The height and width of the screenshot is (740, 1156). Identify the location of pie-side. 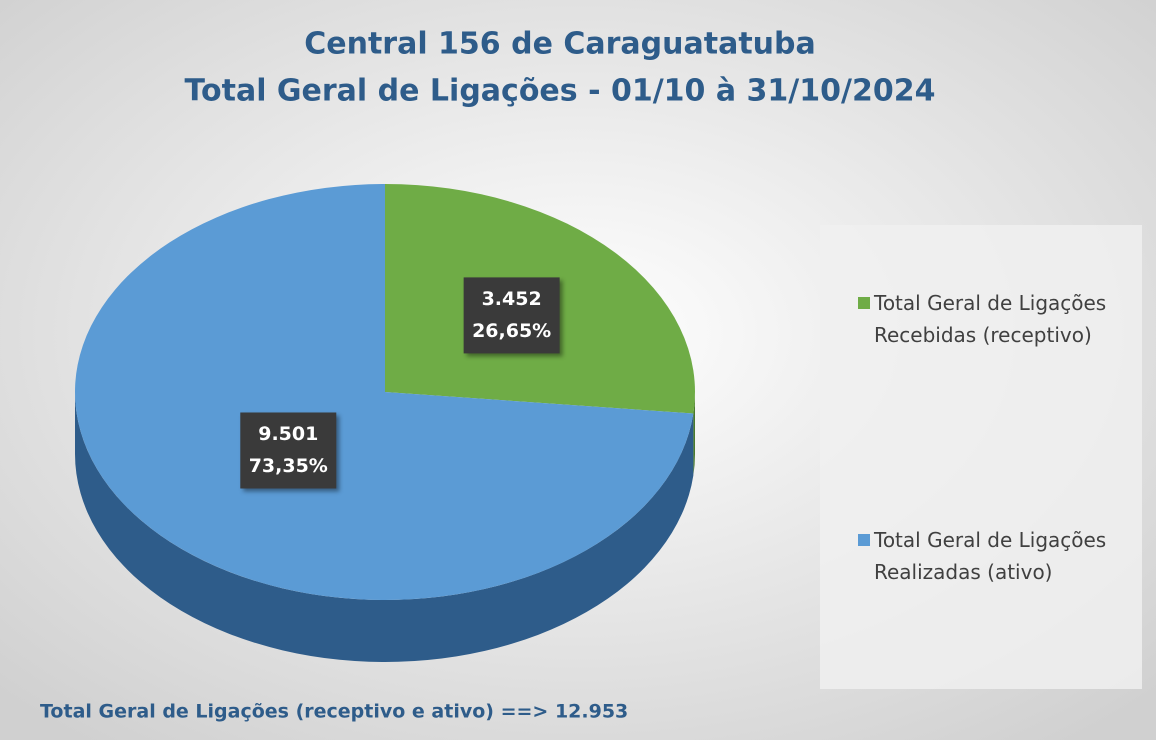
(694, 434).